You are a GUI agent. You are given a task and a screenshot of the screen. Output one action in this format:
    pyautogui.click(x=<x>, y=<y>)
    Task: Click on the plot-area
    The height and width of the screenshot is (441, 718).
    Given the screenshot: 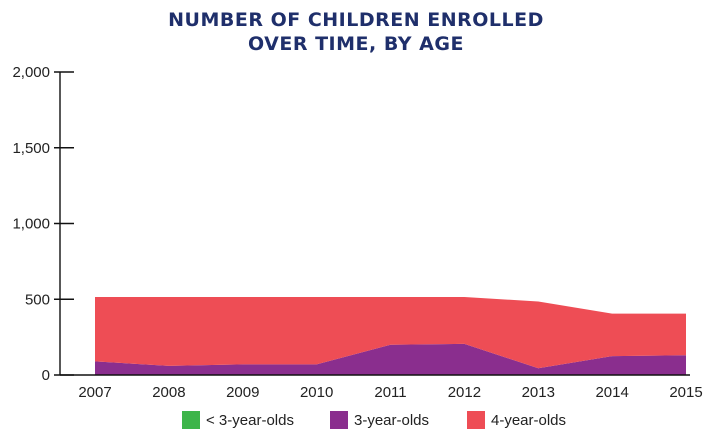 What is the action you would take?
    pyautogui.click(x=390, y=336)
    